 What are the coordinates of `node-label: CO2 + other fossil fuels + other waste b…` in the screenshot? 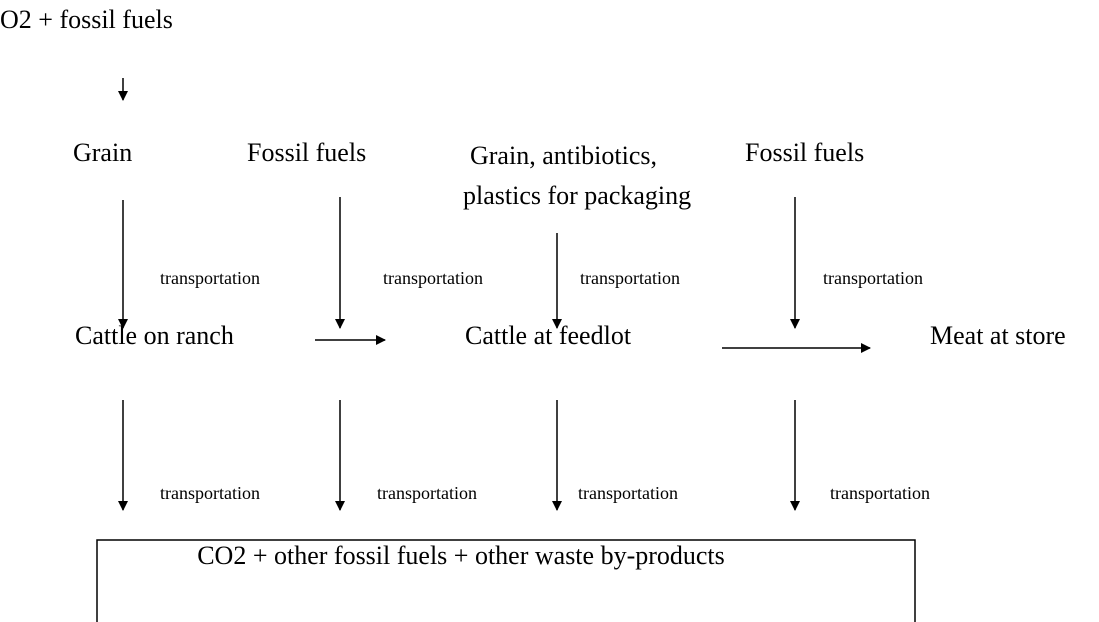 It's located at (461, 555).